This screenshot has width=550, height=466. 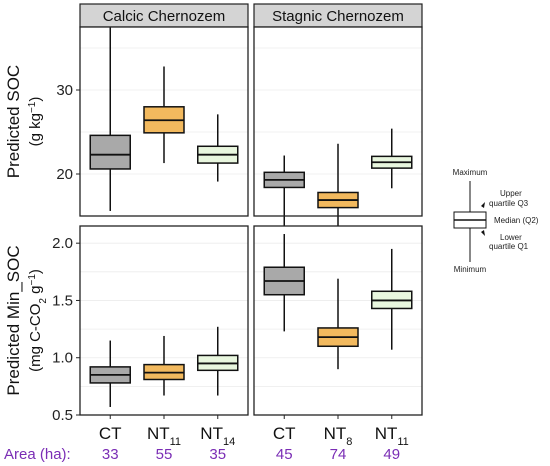 I want to click on y-tick-label: 1.5, so click(x=62, y=300).